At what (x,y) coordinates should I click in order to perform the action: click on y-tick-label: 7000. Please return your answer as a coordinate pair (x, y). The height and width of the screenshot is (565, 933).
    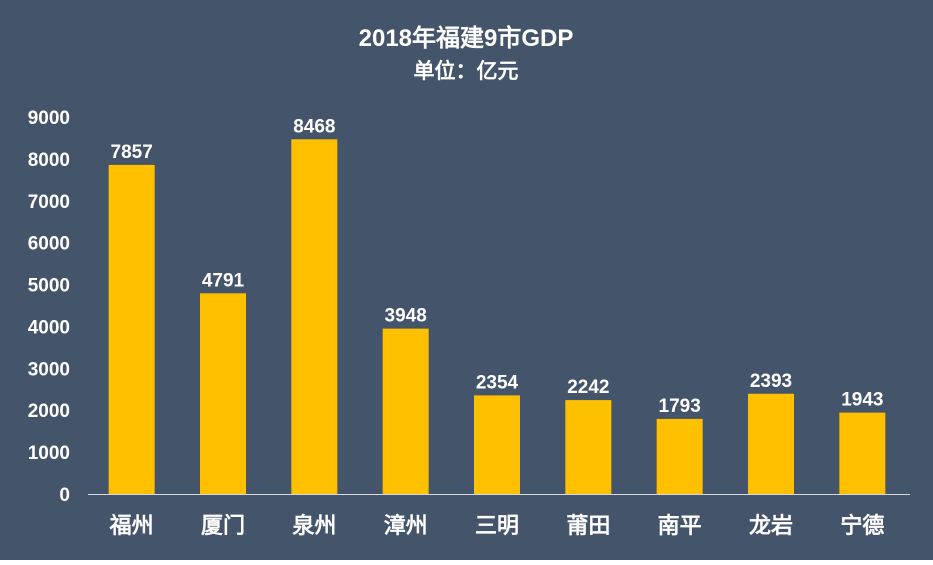
    Looking at the image, I should click on (49, 202).